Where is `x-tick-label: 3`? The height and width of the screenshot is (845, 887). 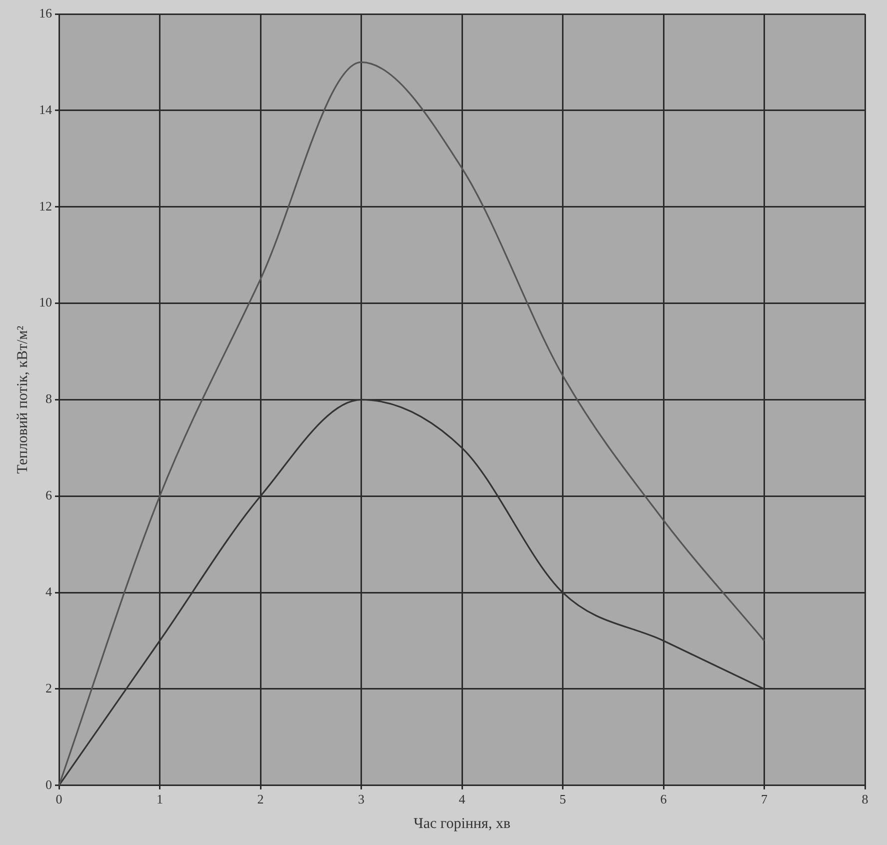
x-tick-label: 3 is located at coordinates (361, 799).